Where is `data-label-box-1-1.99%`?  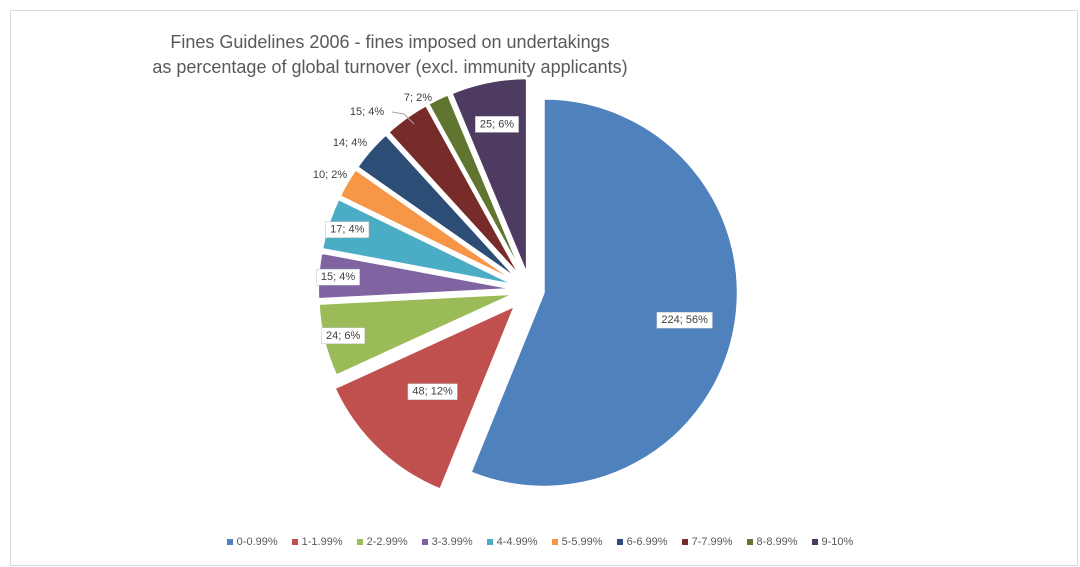
data-label-box-1-1.99% is located at coordinates (432, 391).